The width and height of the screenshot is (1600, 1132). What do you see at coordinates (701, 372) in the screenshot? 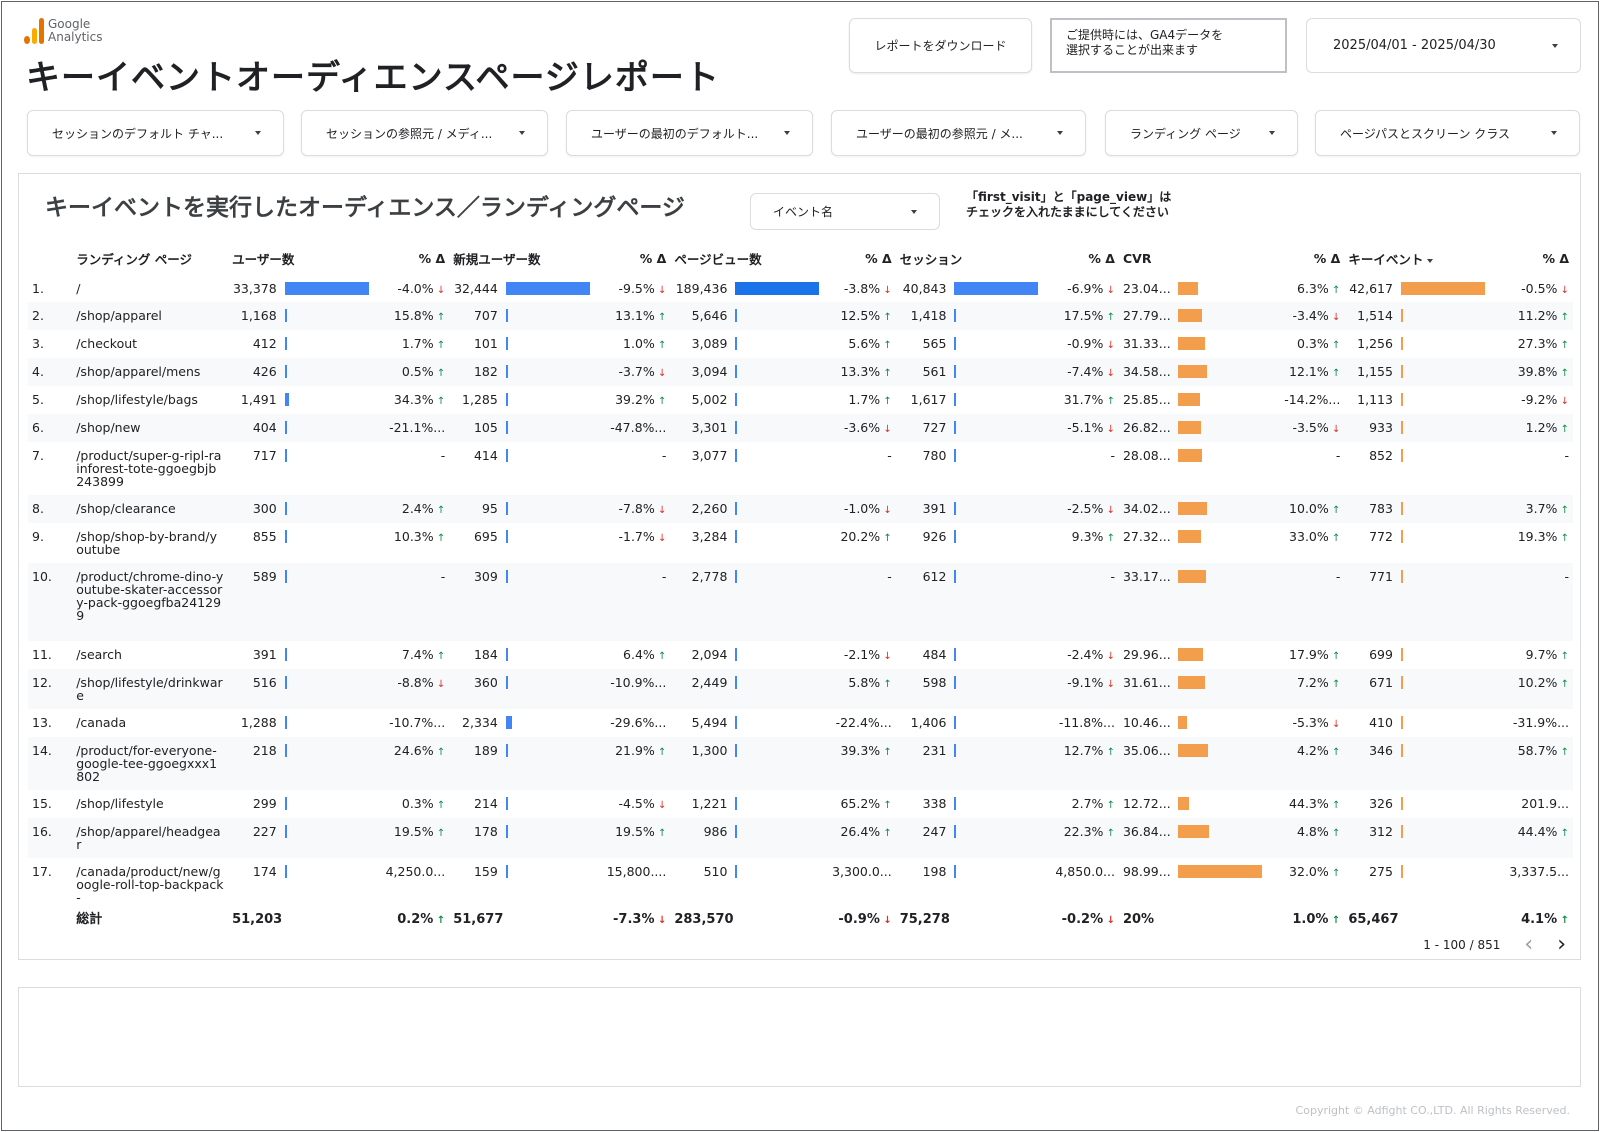
I see `page-views-value: 3,094` at bounding box center [701, 372].